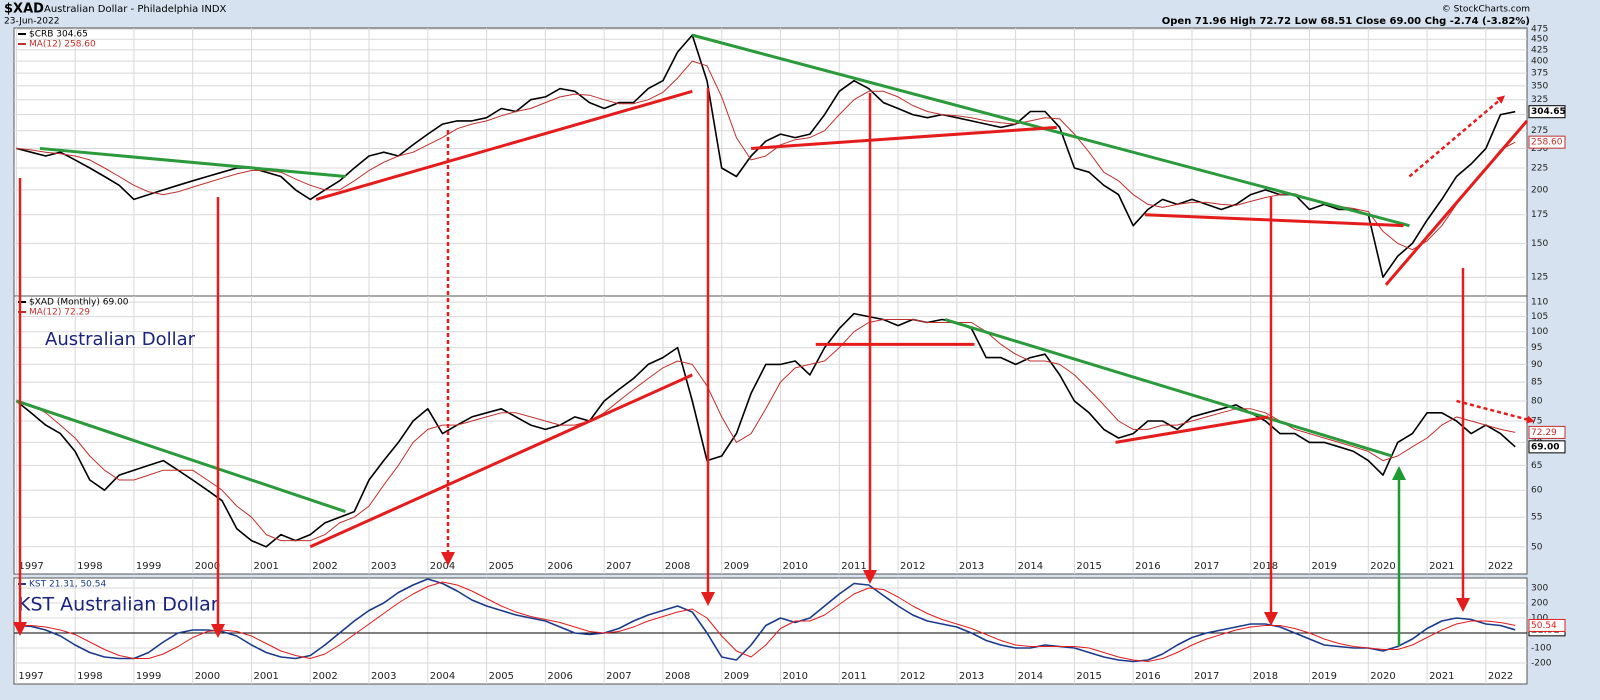 The image size is (1600, 700). I want to click on legend-entry: MA(12) 258.60, so click(62, 45).